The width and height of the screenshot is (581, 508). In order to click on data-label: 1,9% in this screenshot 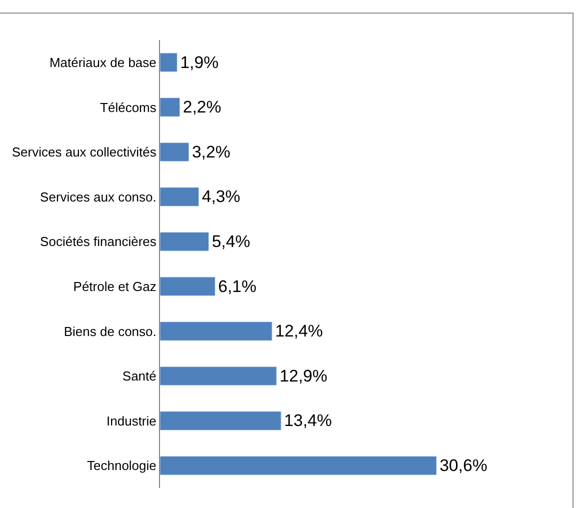, I will do `click(199, 62)`.